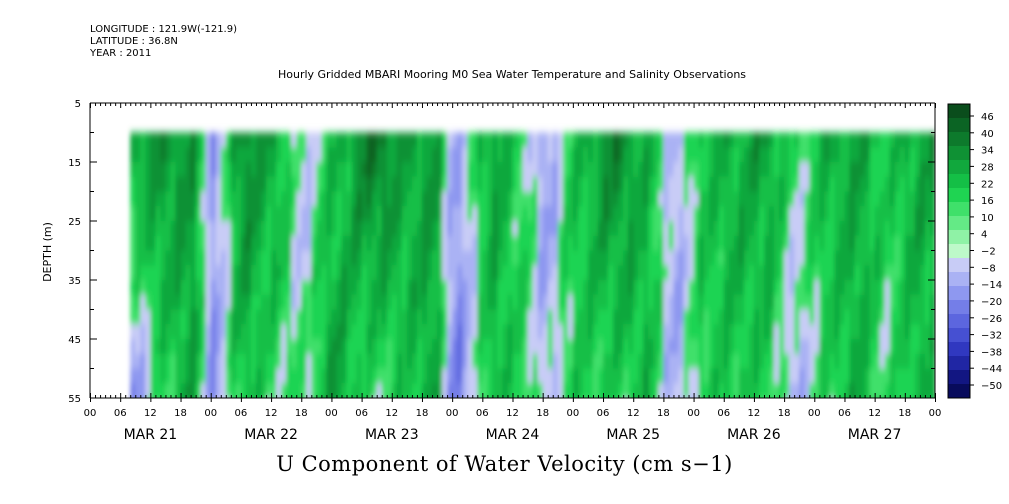  I want to click on colorbar-swatch, so click(959, 209).